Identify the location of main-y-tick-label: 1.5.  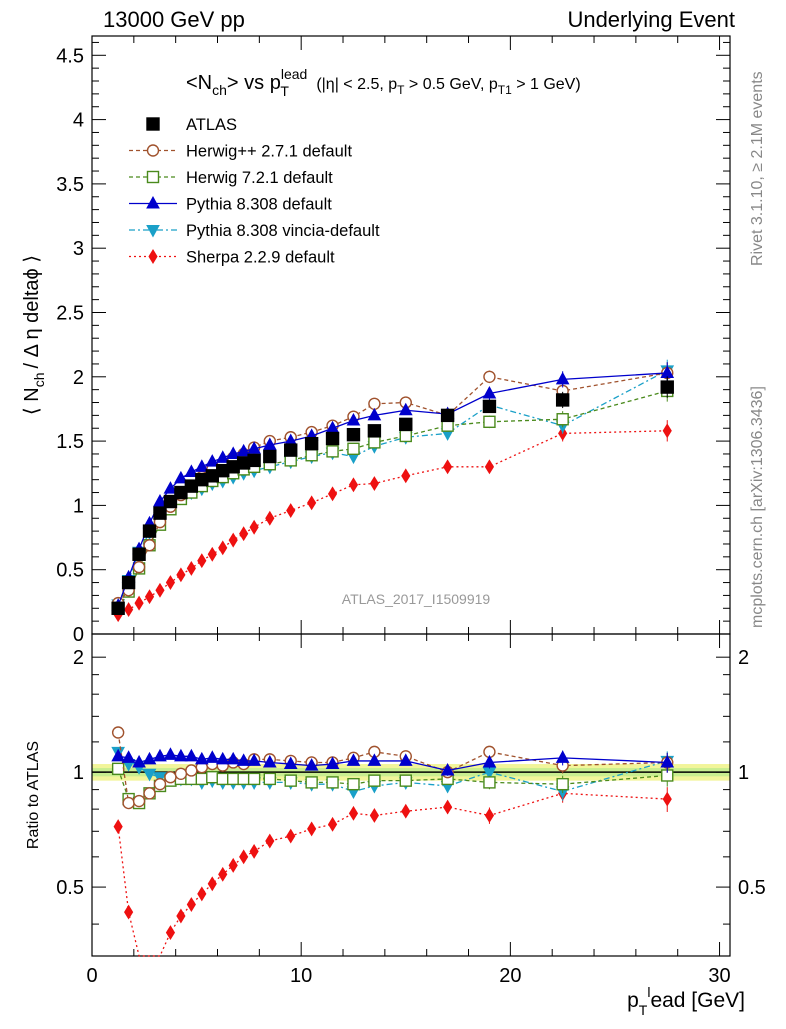
(70, 442).